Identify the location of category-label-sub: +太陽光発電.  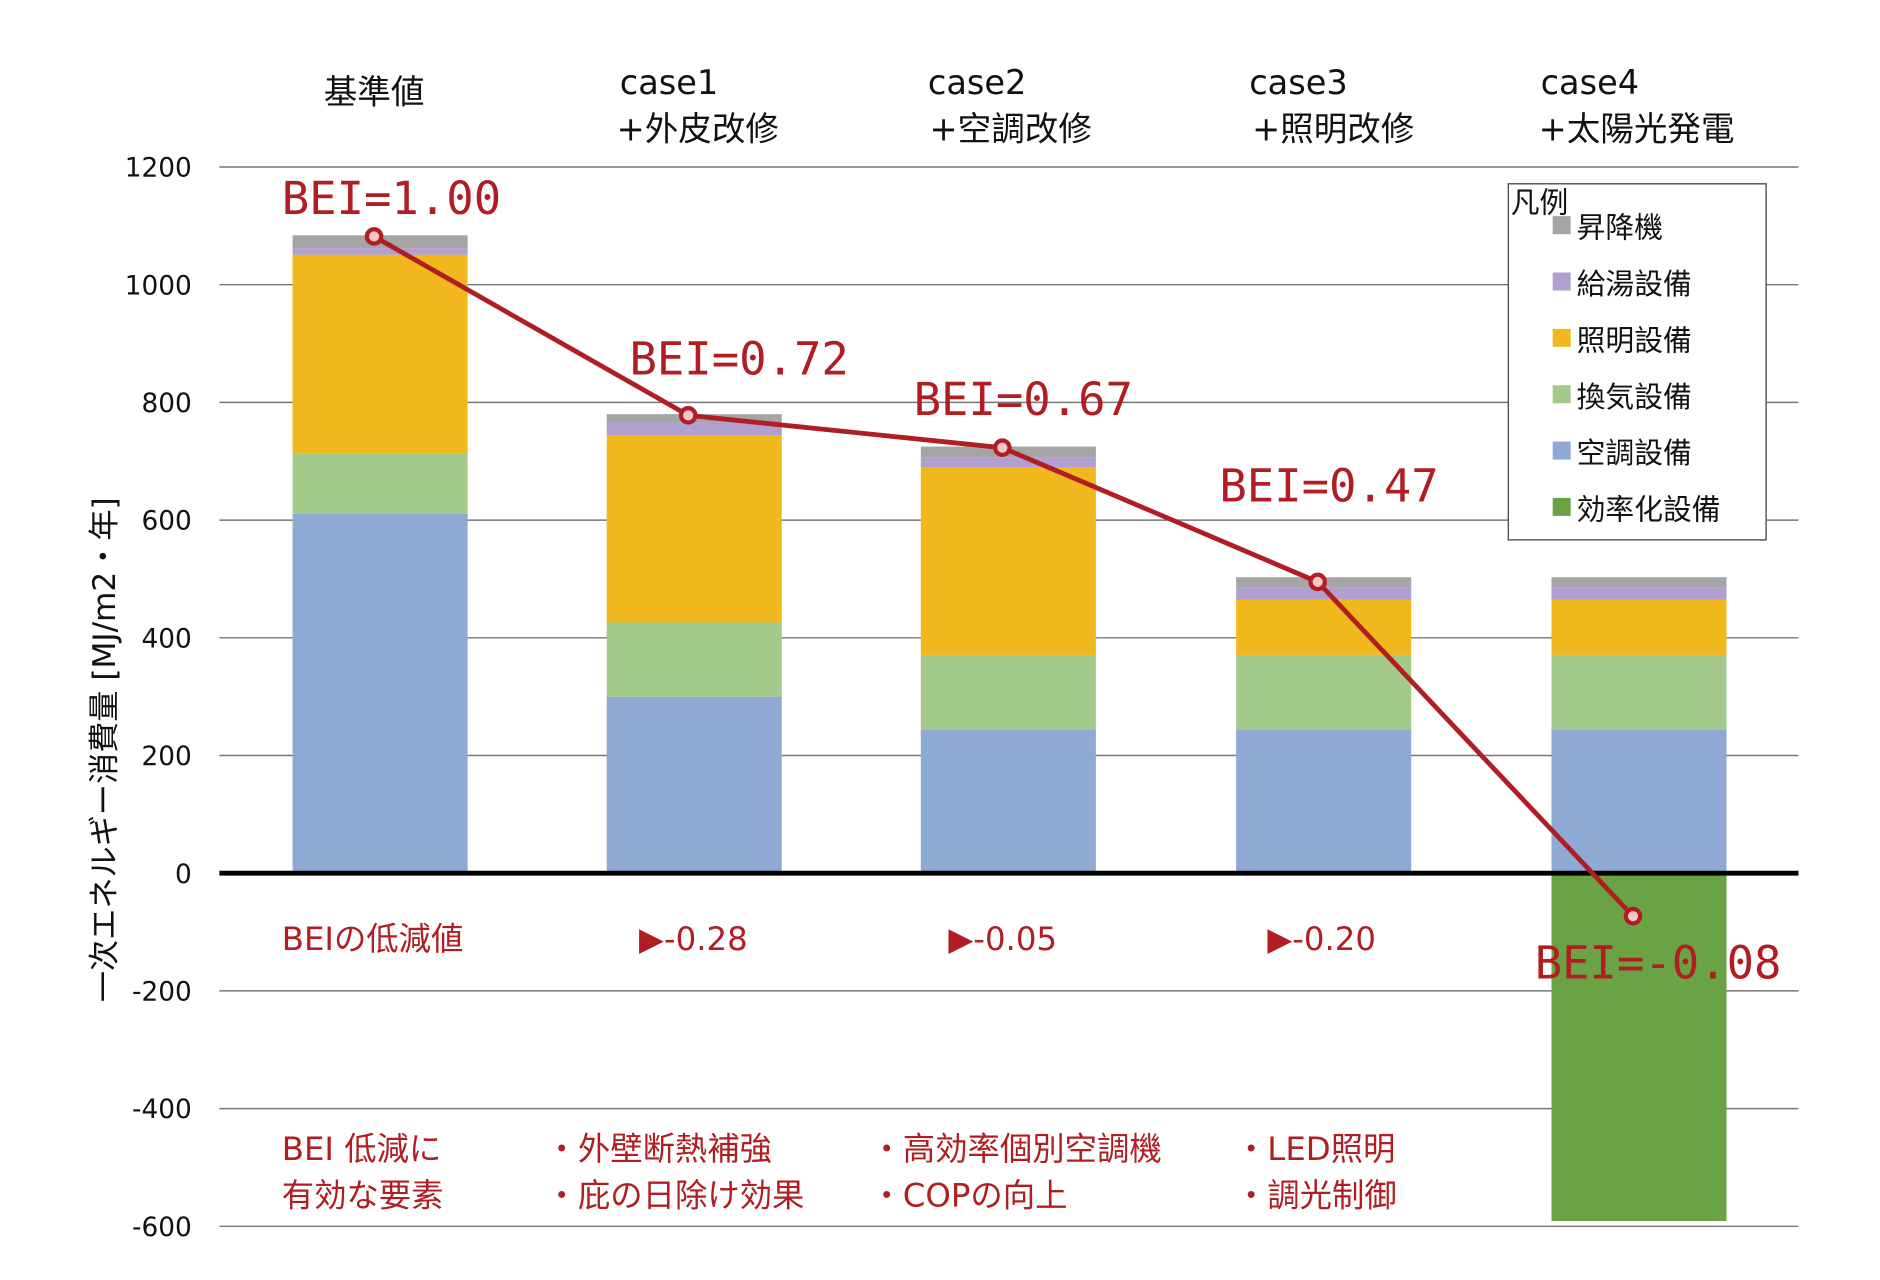
(1637, 129).